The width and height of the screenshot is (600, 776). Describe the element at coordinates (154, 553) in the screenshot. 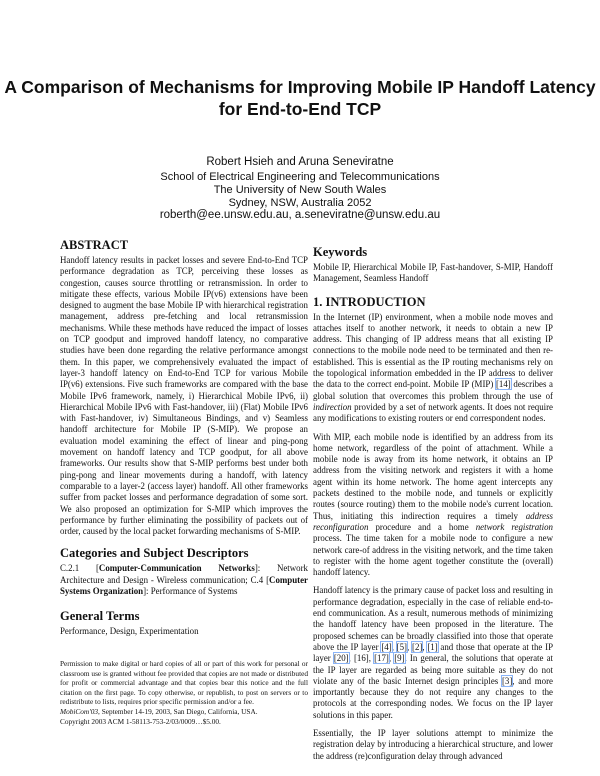

I see `categories-heading: Categories and Subject Descriptors` at that location.